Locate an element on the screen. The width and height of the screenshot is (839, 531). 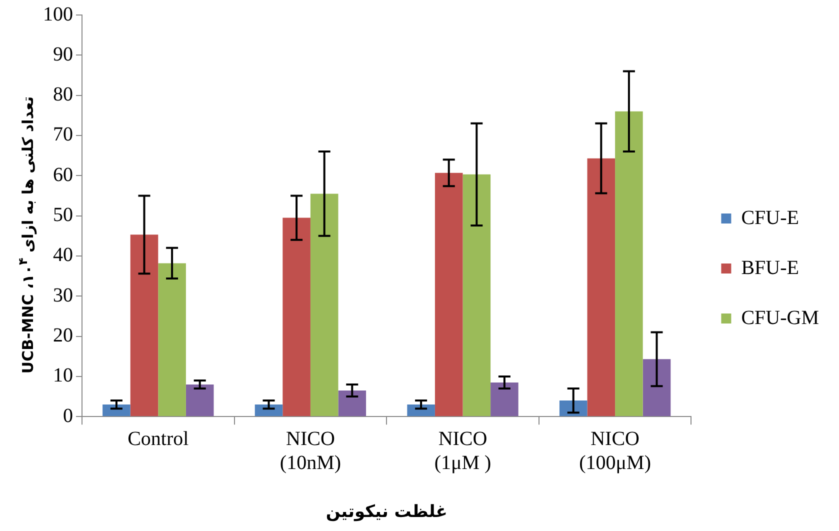
y-tick-label: 90 is located at coordinates (63, 54).